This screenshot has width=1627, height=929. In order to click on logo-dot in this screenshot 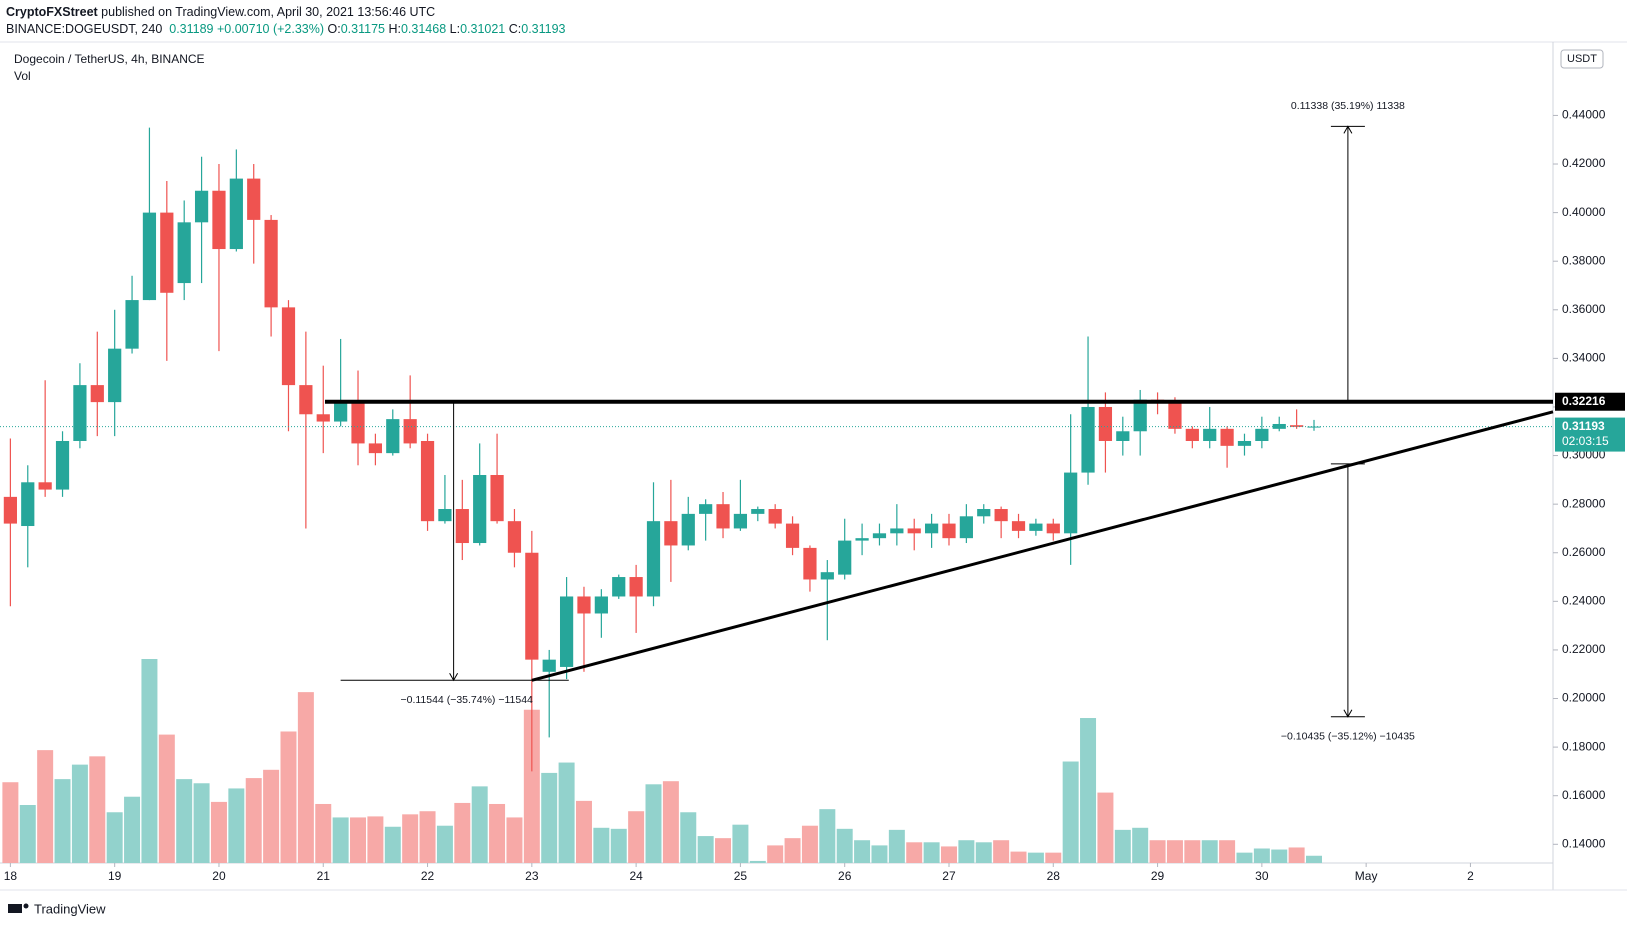, I will do `click(26, 906)`.